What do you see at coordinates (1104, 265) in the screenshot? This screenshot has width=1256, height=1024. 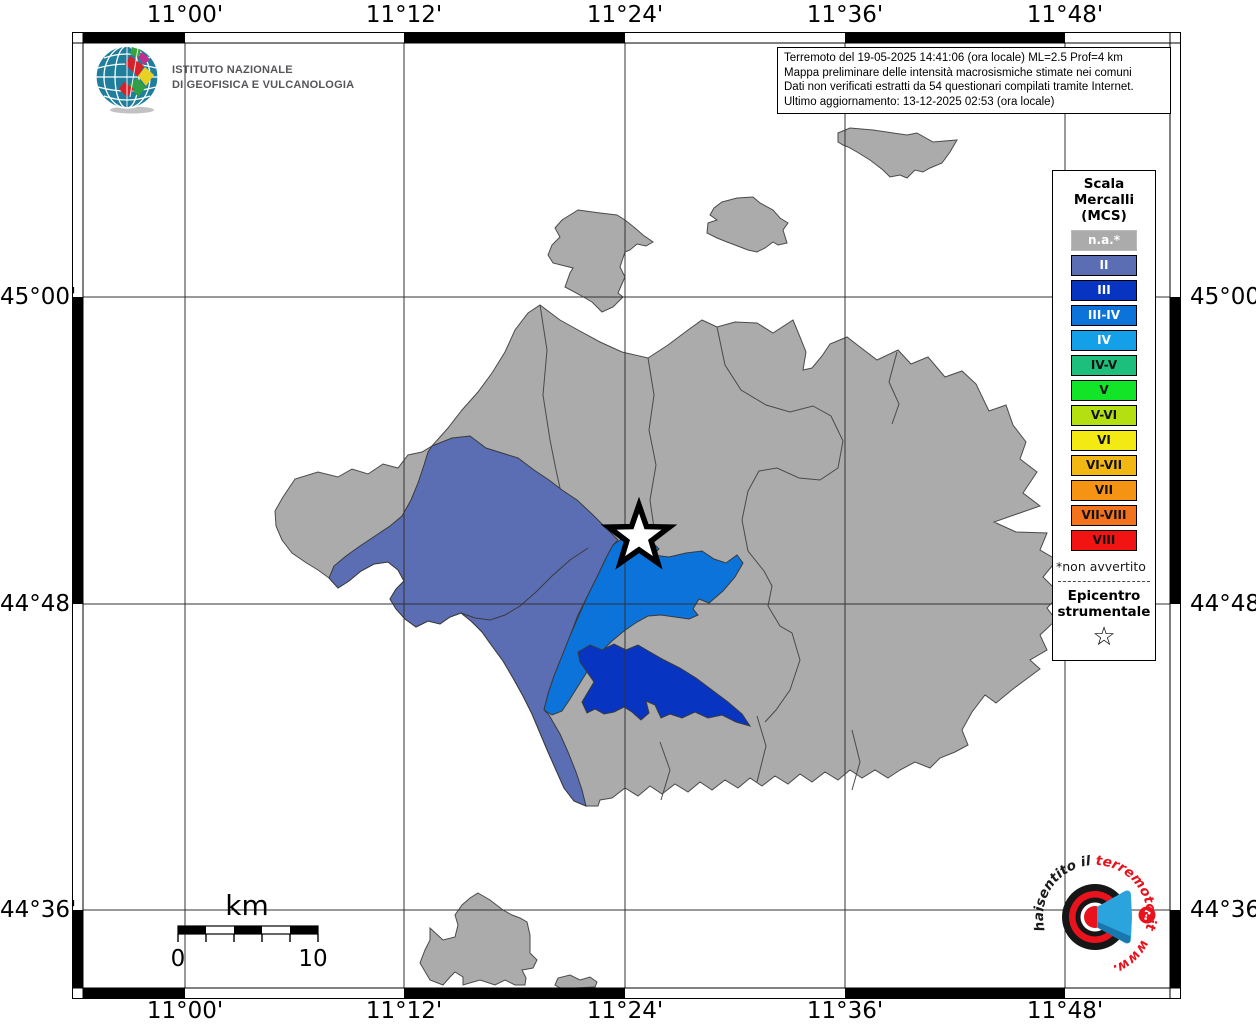 I see `legend-swatch-II: II` at bounding box center [1104, 265].